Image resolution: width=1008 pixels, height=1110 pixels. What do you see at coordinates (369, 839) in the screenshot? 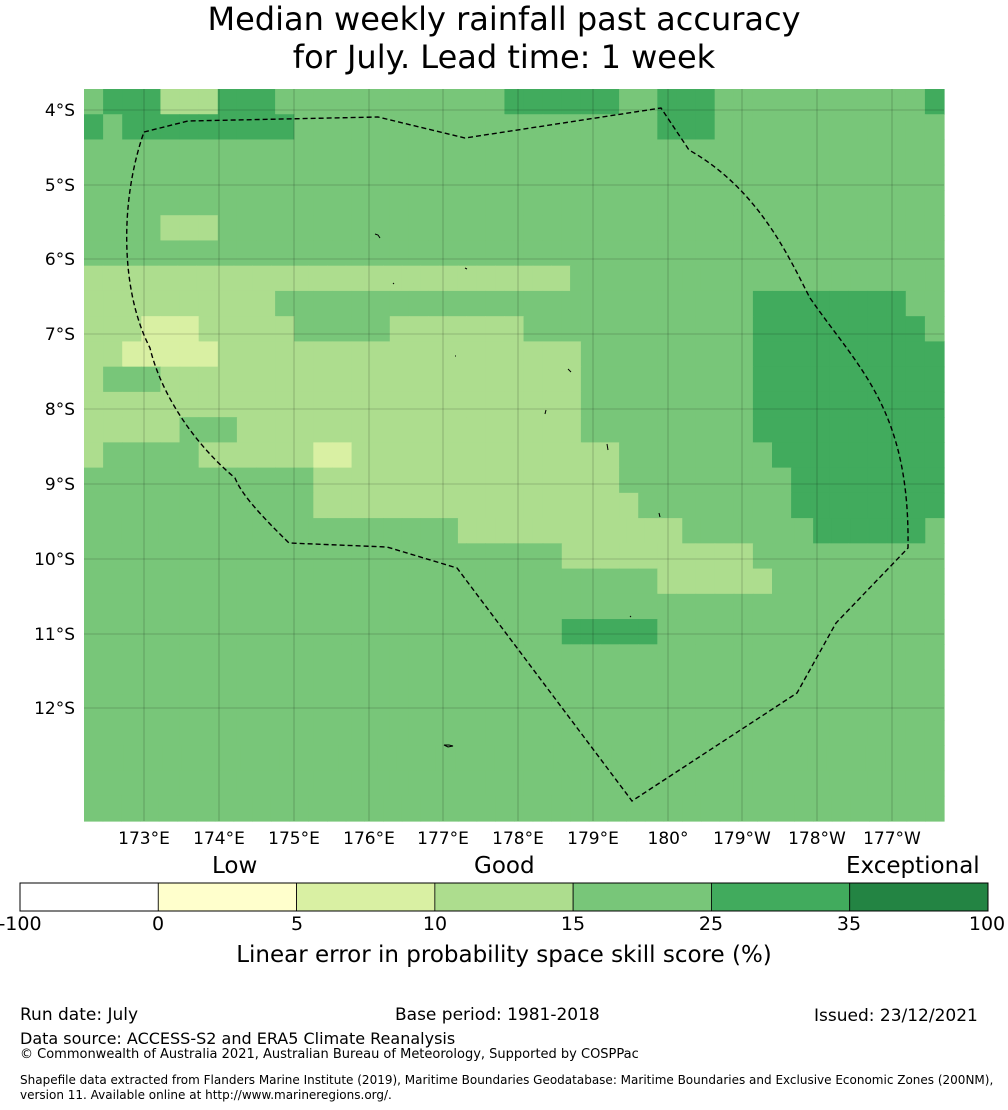
I see `longitude-label: 176°E` at bounding box center [369, 839].